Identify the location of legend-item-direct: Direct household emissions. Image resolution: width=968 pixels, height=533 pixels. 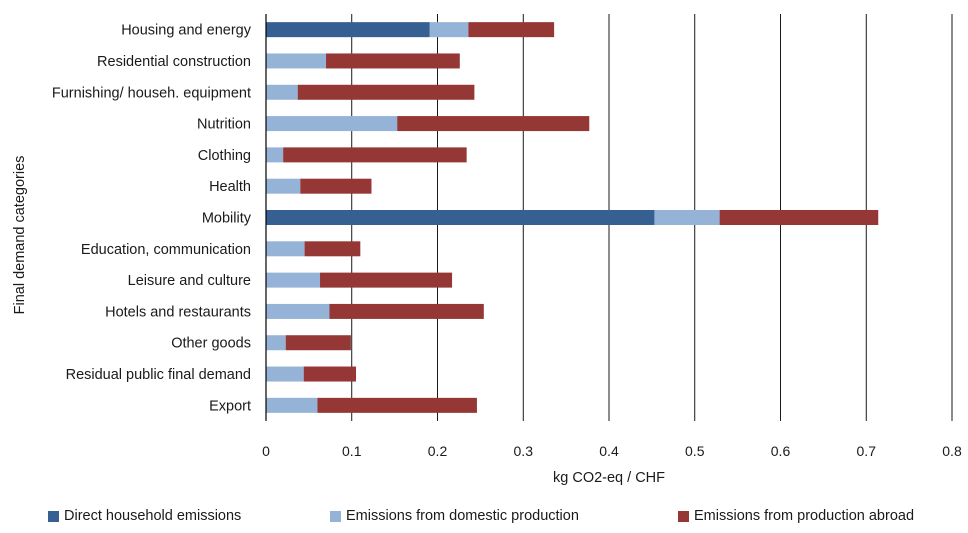
(144, 516).